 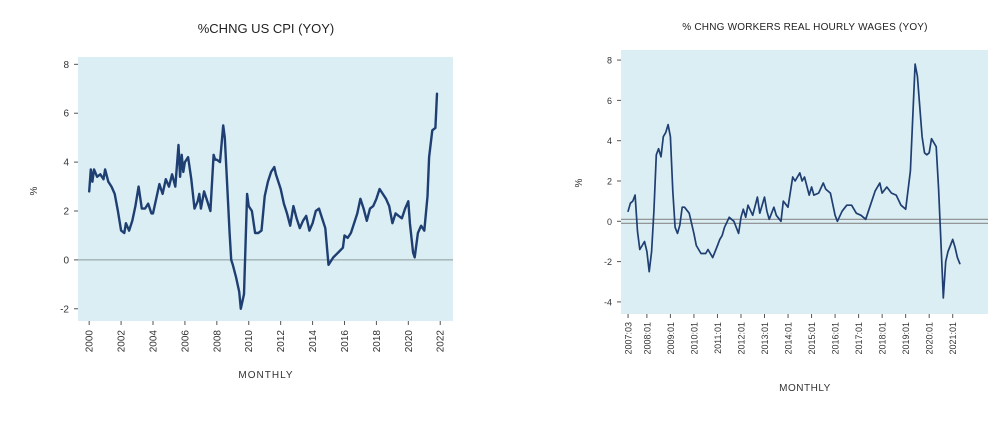 What do you see at coordinates (441, 341) in the screenshot?
I see `x-tick-label: 2022` at bounding box center [441, 341].